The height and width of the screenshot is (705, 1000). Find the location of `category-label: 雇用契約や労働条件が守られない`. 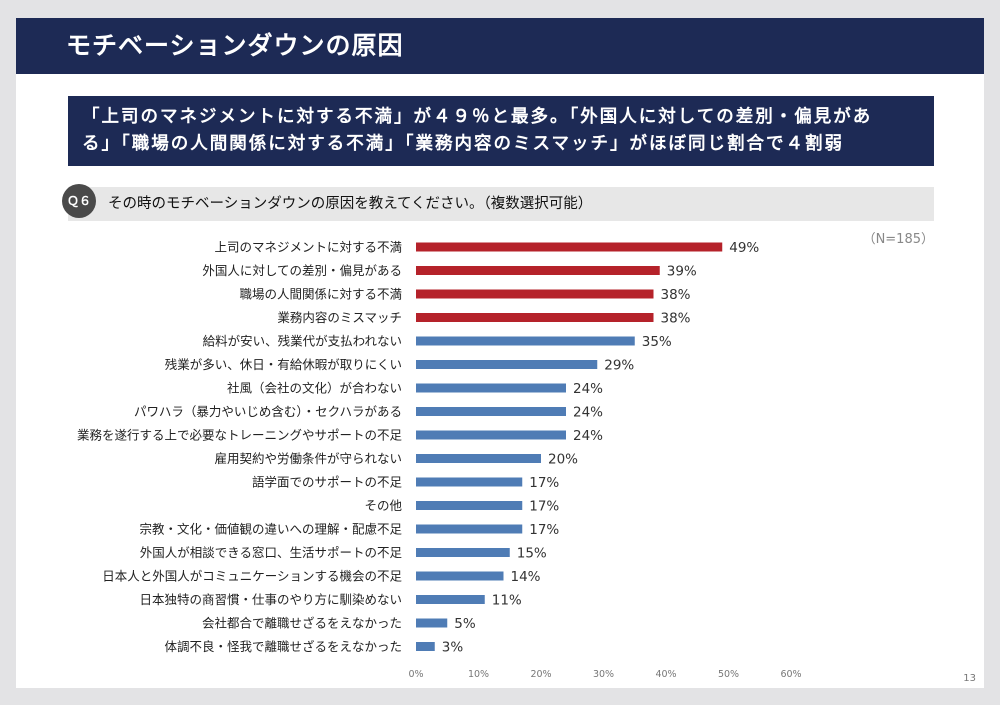

category-label: 雇用契約や労働条件が守られない is located at coordinates (308, 458).